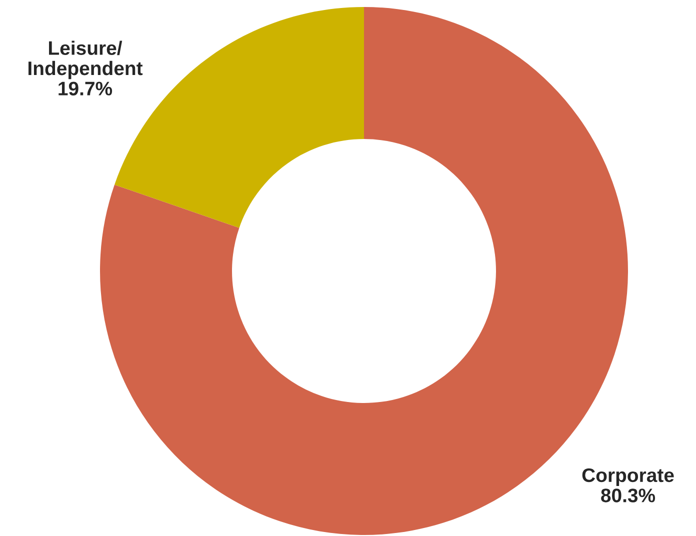 This screenshot has width=696, height=536. Describe the element at coordinates (628, 495) in the screenshot. I see `data-label: 80.3%` at that location.